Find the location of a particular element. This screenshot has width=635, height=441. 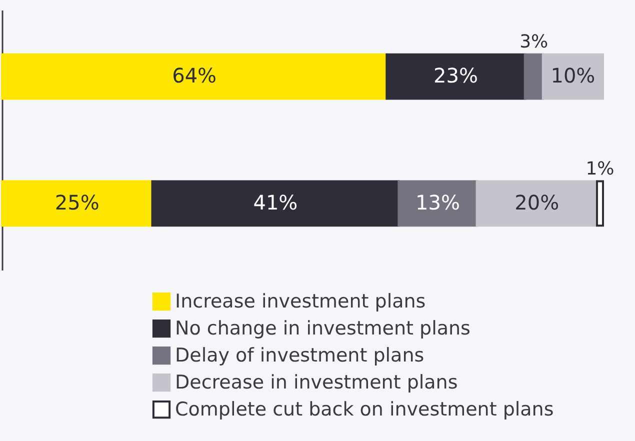

data-label: 1% is located at coordinates (600, 169).